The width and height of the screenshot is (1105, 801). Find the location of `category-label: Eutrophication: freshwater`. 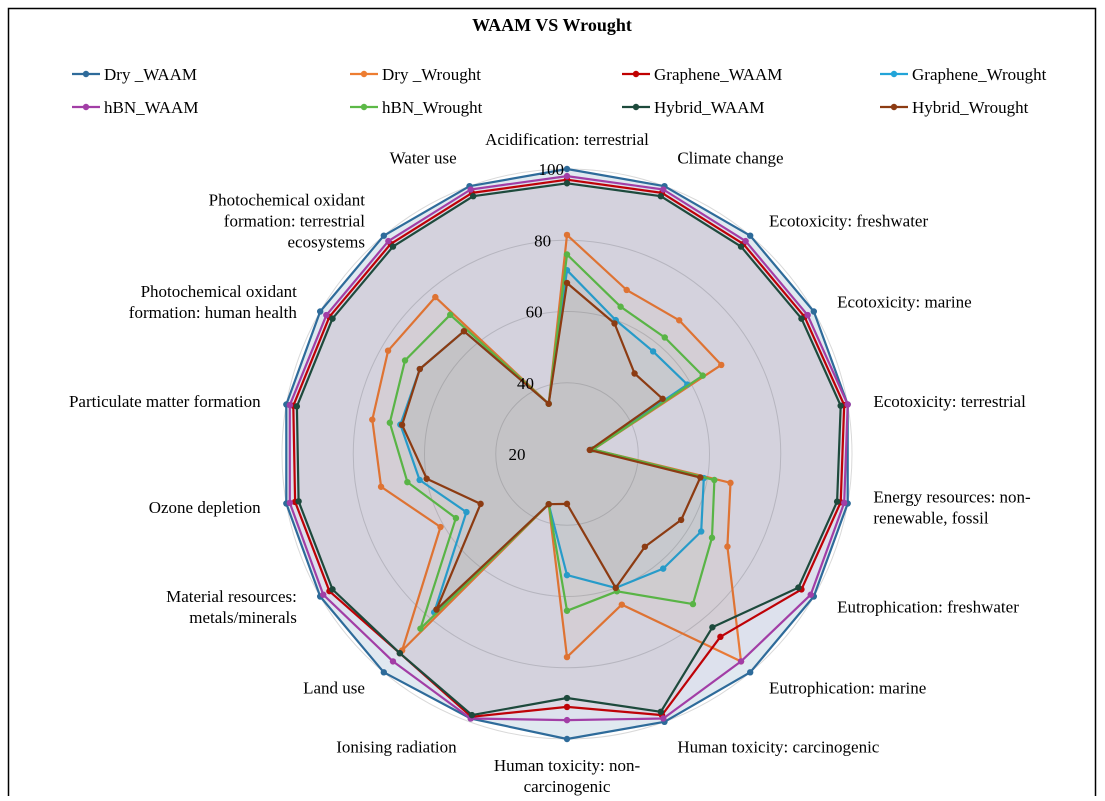

category-label: Eutrophication: freshwater is located at coordinates (928, 607).